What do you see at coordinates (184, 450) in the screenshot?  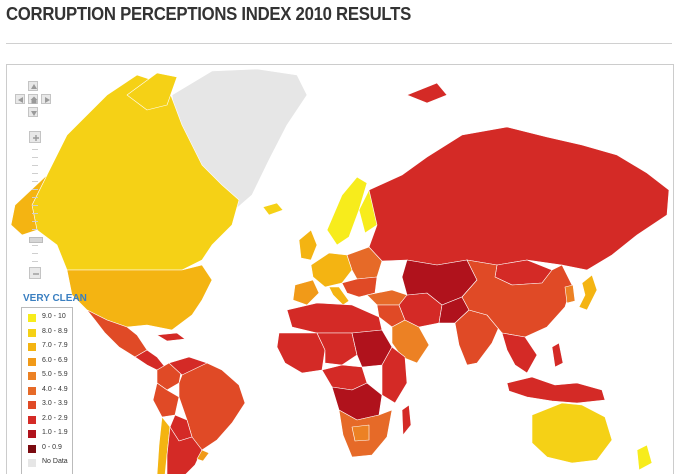 I see `country-argentina` at bounding box center [184, 450].